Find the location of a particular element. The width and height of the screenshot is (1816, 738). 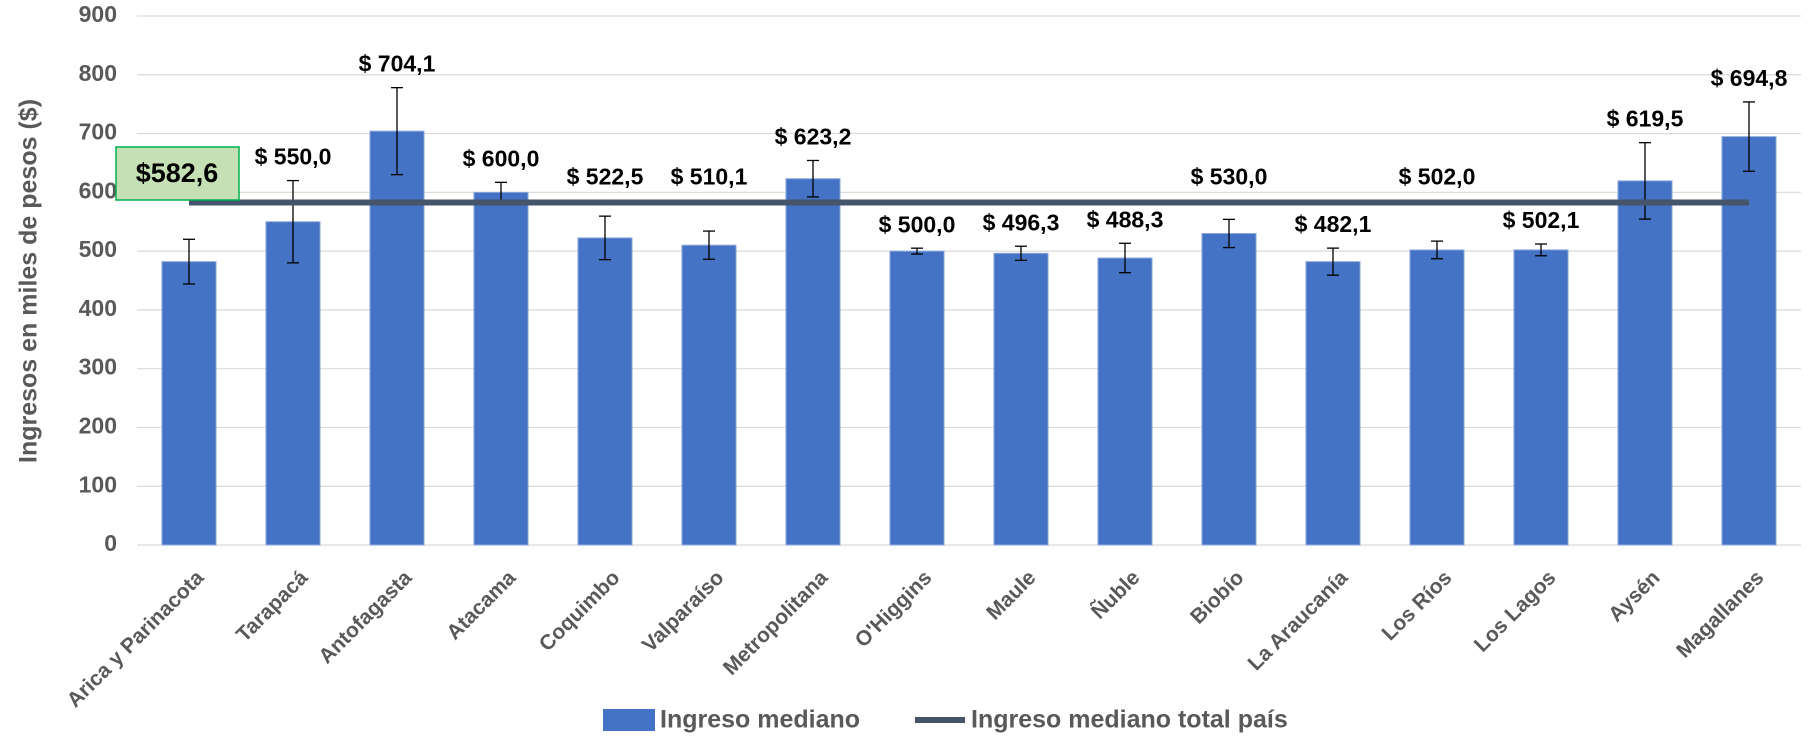

x-tick-label: Los Ríos is located at coordinates (1416, 605).